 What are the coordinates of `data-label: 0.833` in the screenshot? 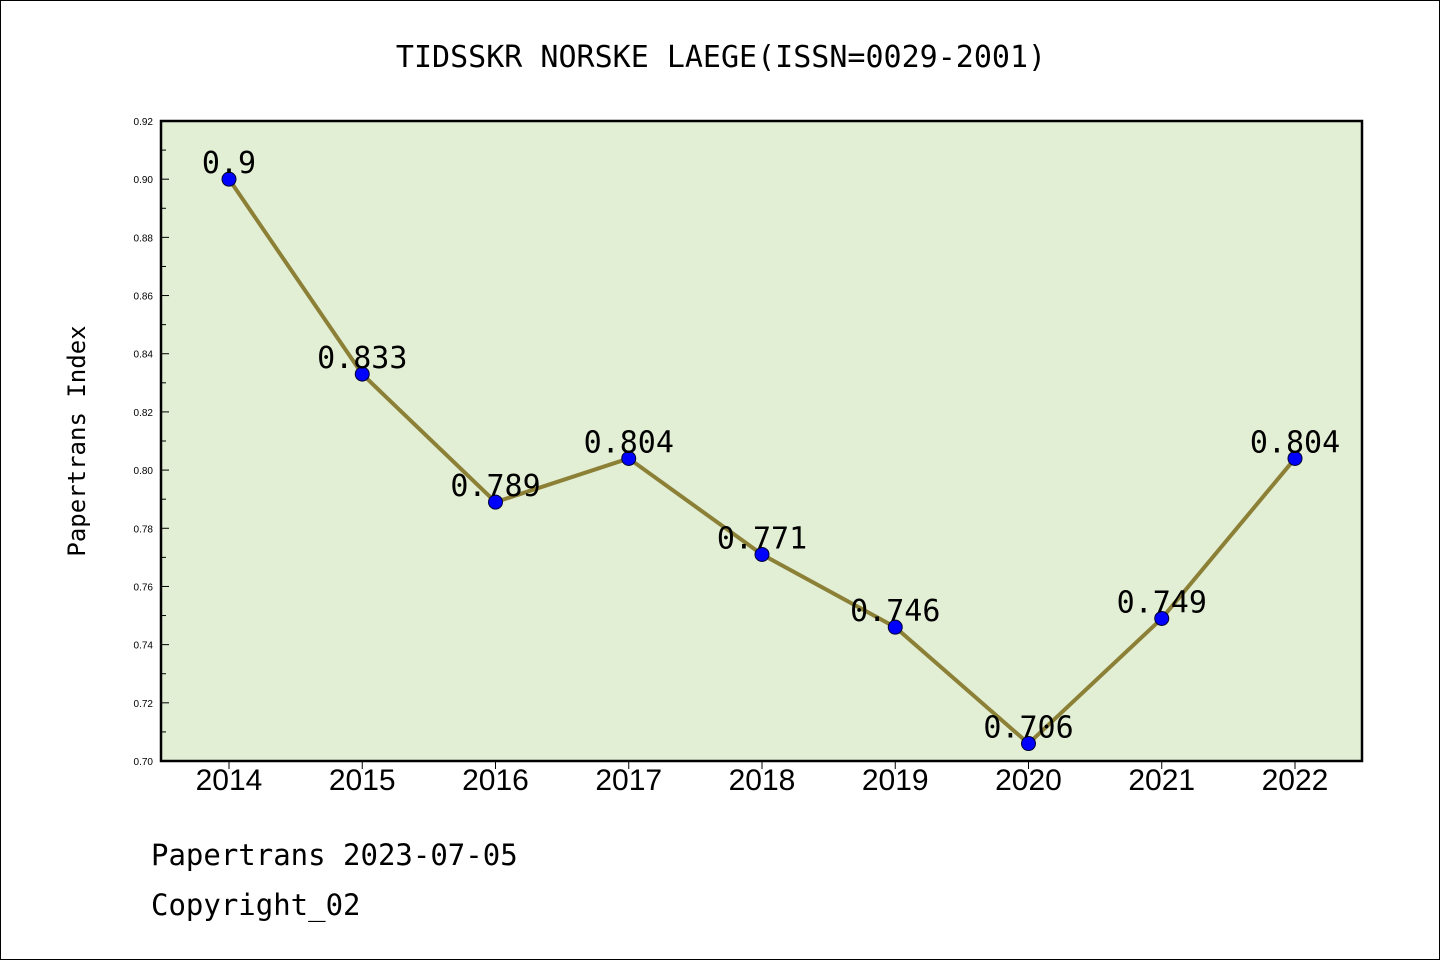 It's located at (362, 358).